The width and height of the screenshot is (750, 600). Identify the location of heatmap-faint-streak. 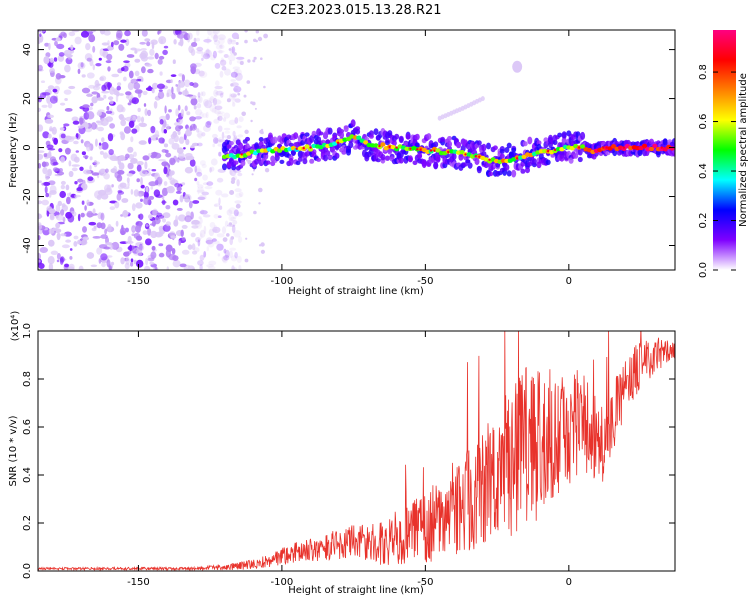
(482, 99).